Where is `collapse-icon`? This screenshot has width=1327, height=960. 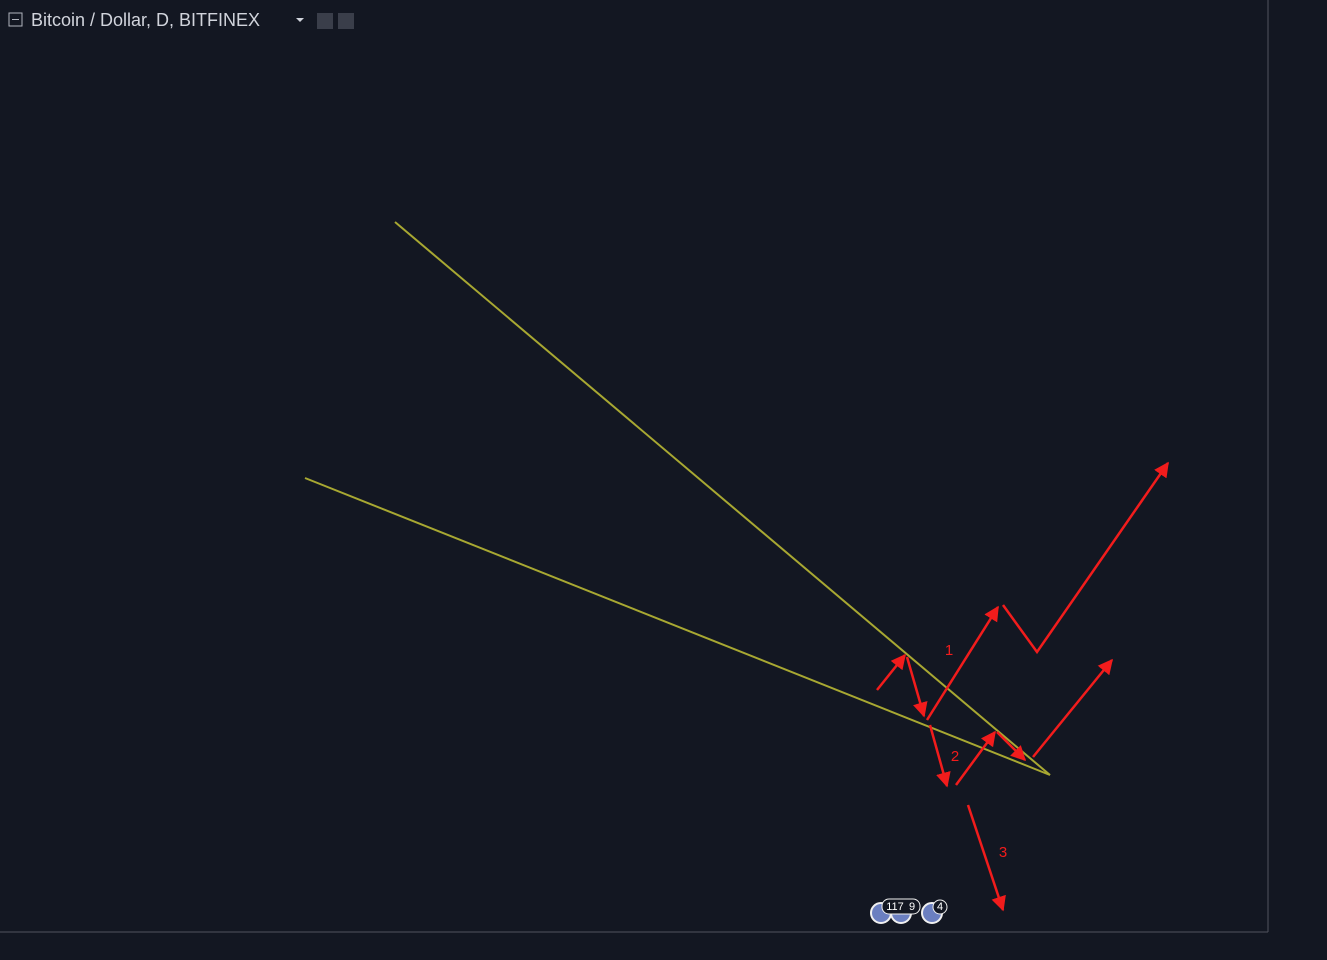 collapse-icon is located at coordinates (15, 19).